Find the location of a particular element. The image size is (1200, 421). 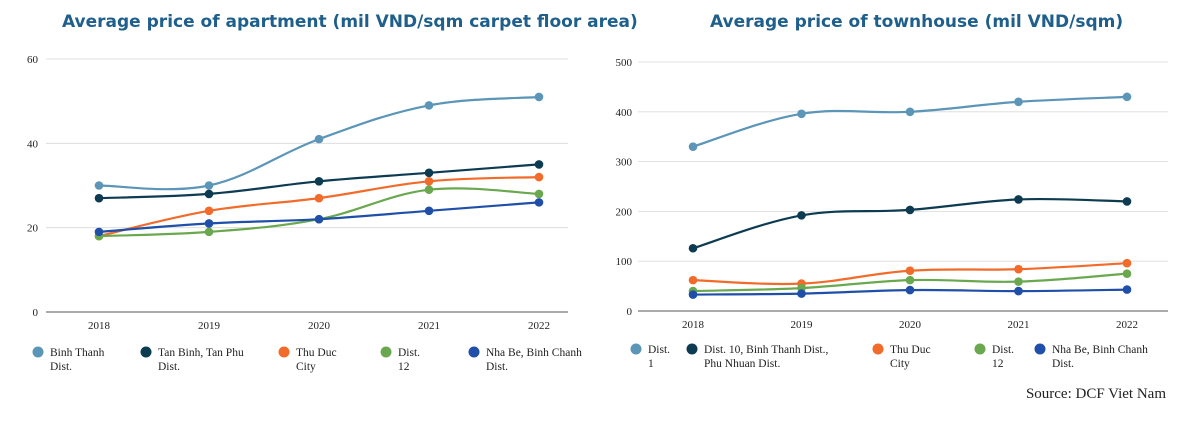

apartment-legend-label: Binh Thanh is located at coordinates (77, 353).